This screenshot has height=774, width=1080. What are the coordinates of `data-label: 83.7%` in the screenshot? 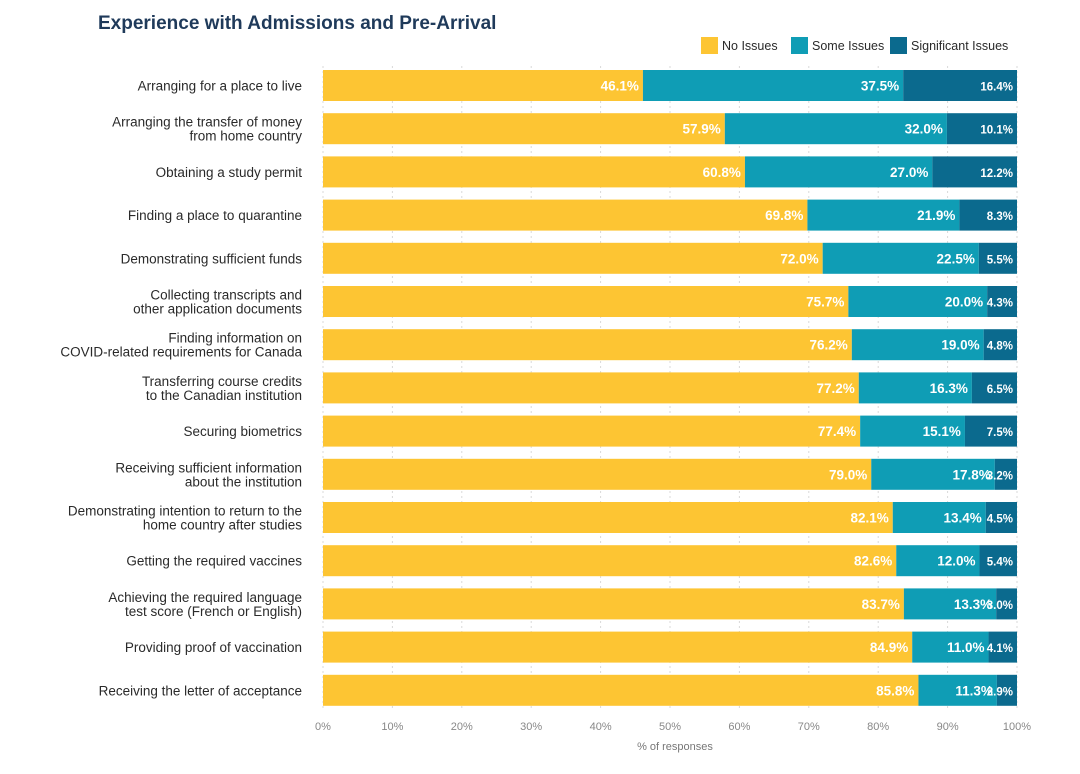 It's located at (881, 604).